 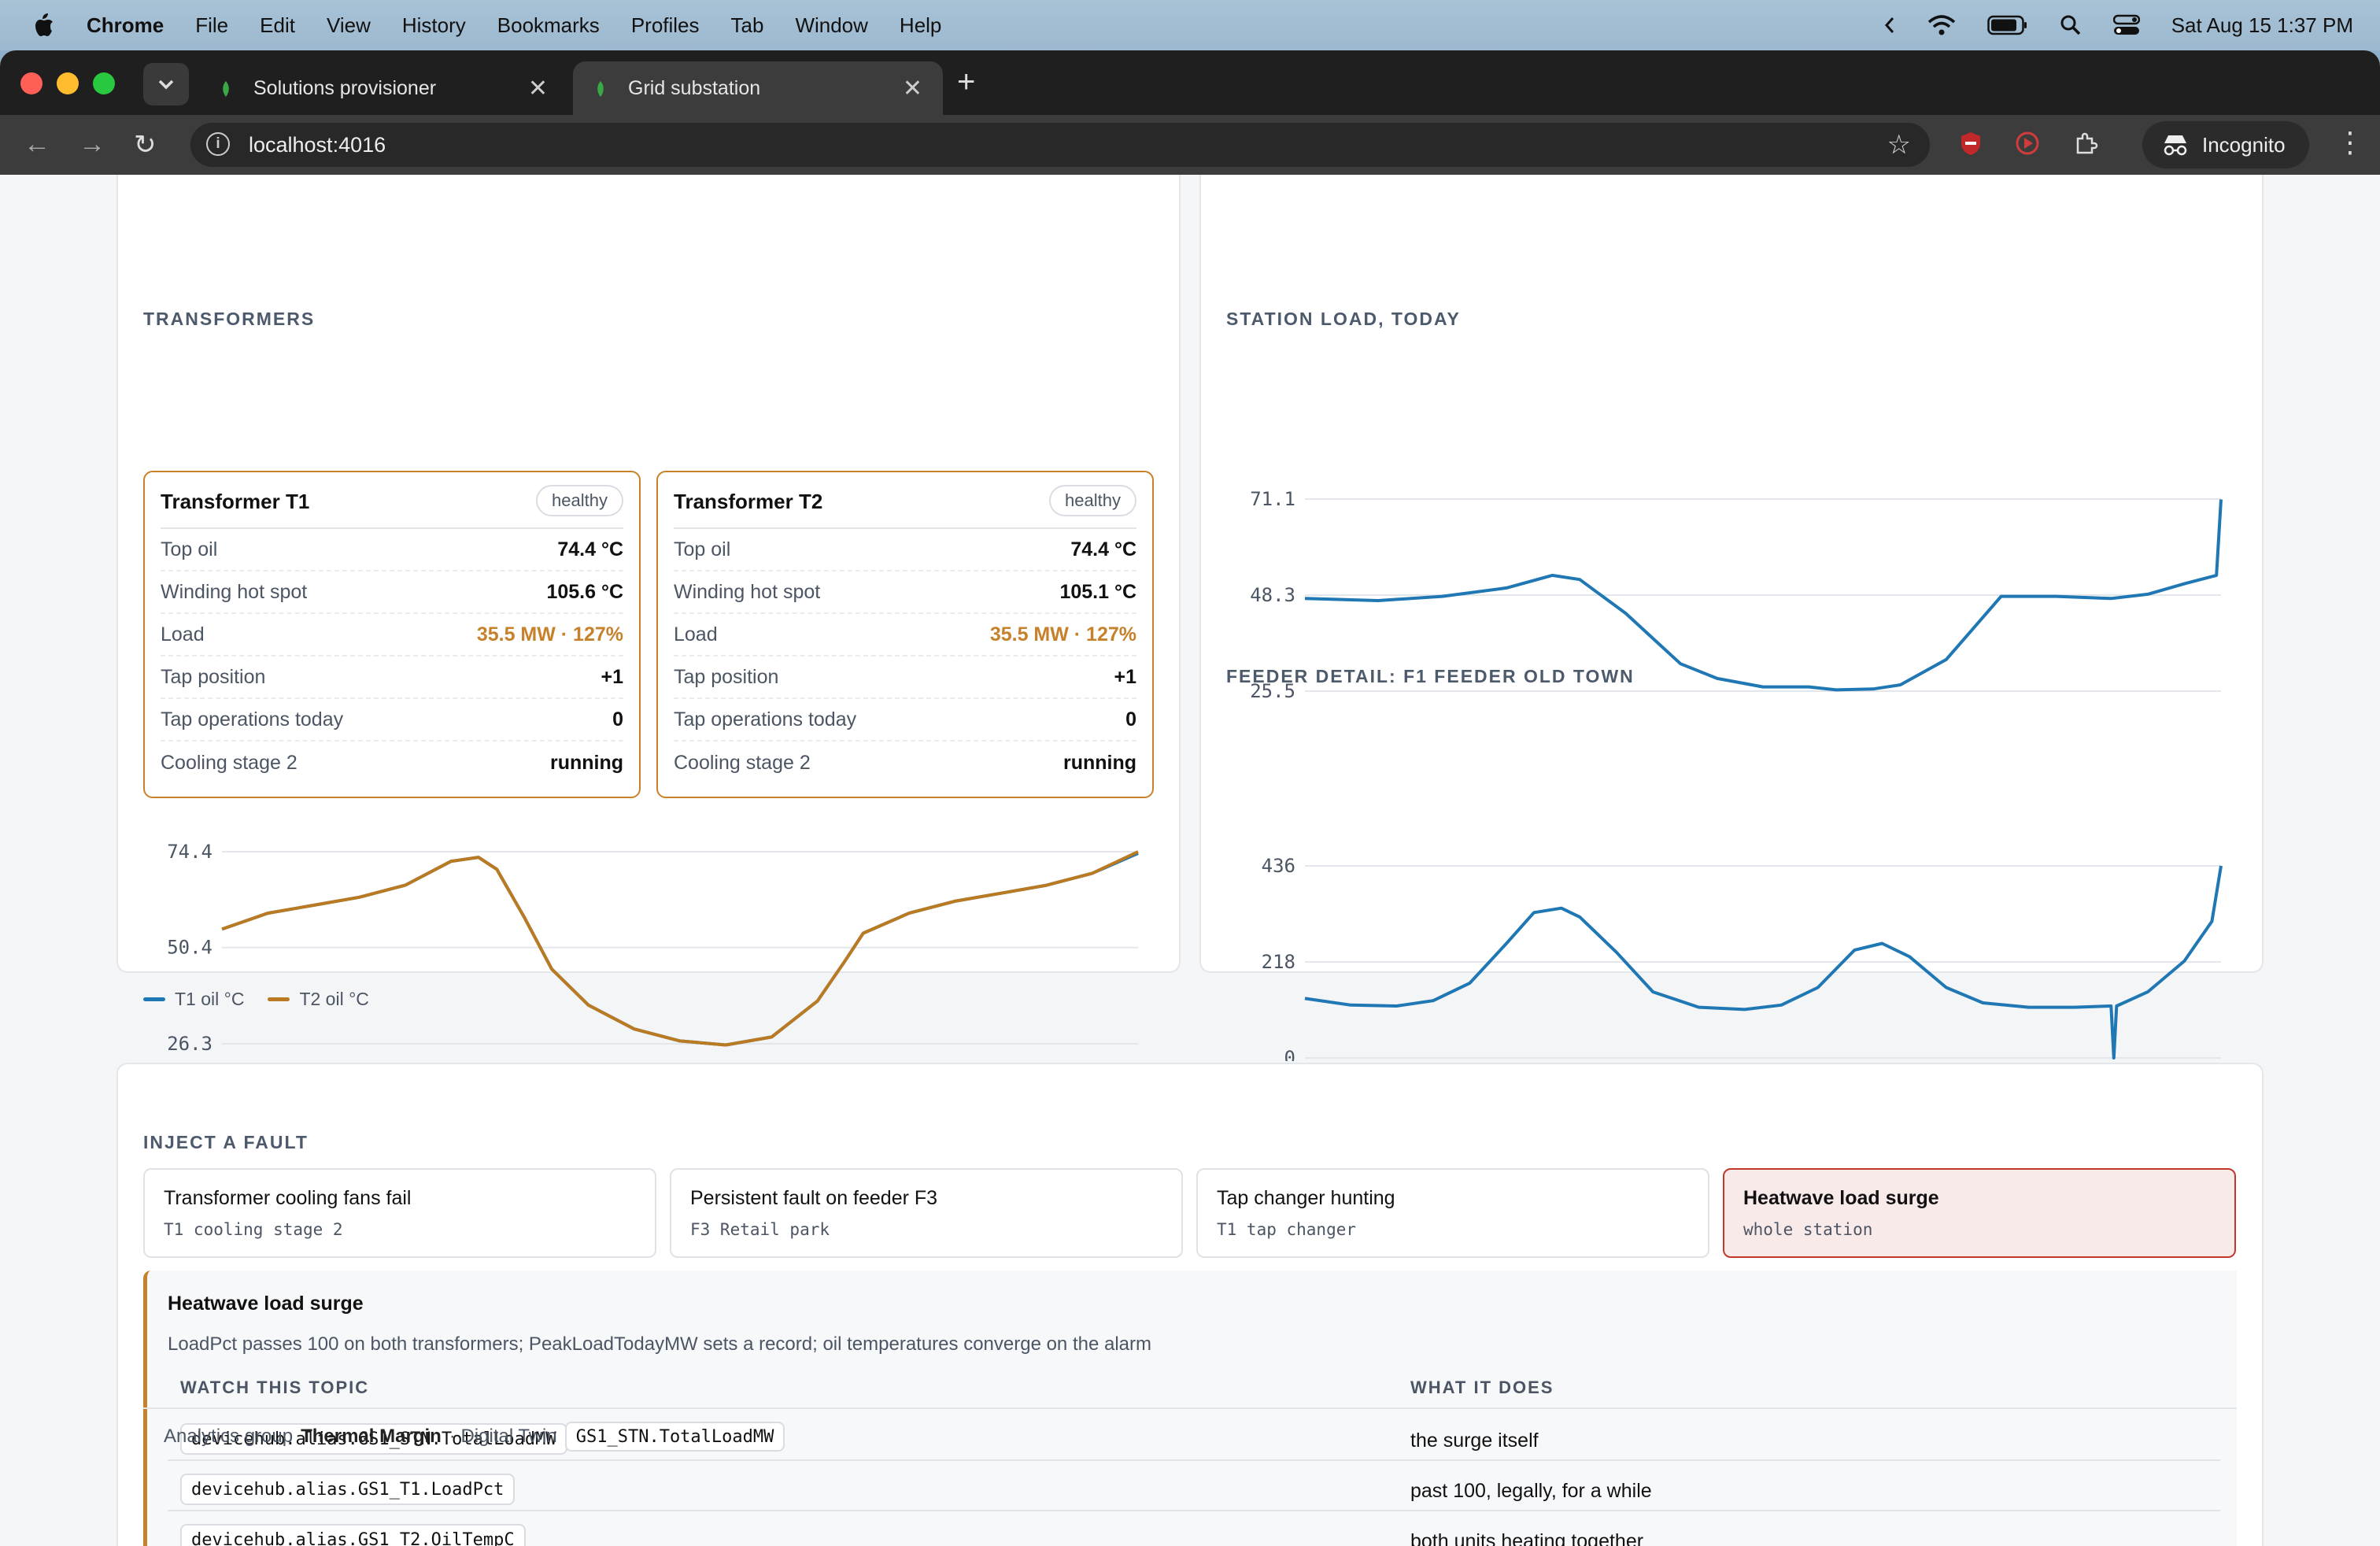 I want to click on transformer-name: Transformer T2, so click(x=748, y=502).